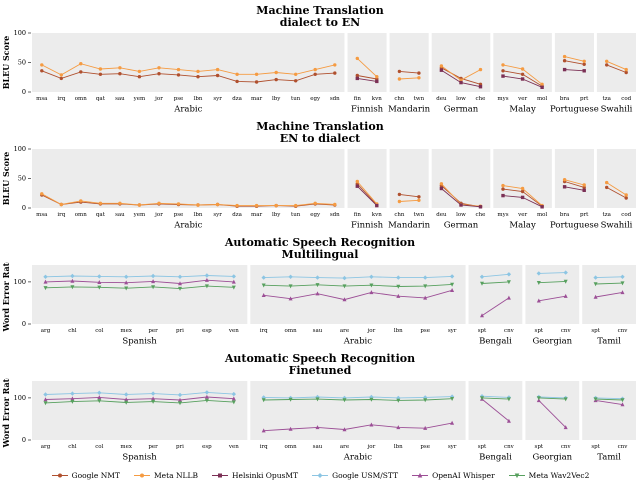 The width and height of the screenshot is (640, 501). What do you see at coordinates (175, 475) in the screenshot?
I see `legend-label: Meta NLLB` at bounding box center [175, 475].